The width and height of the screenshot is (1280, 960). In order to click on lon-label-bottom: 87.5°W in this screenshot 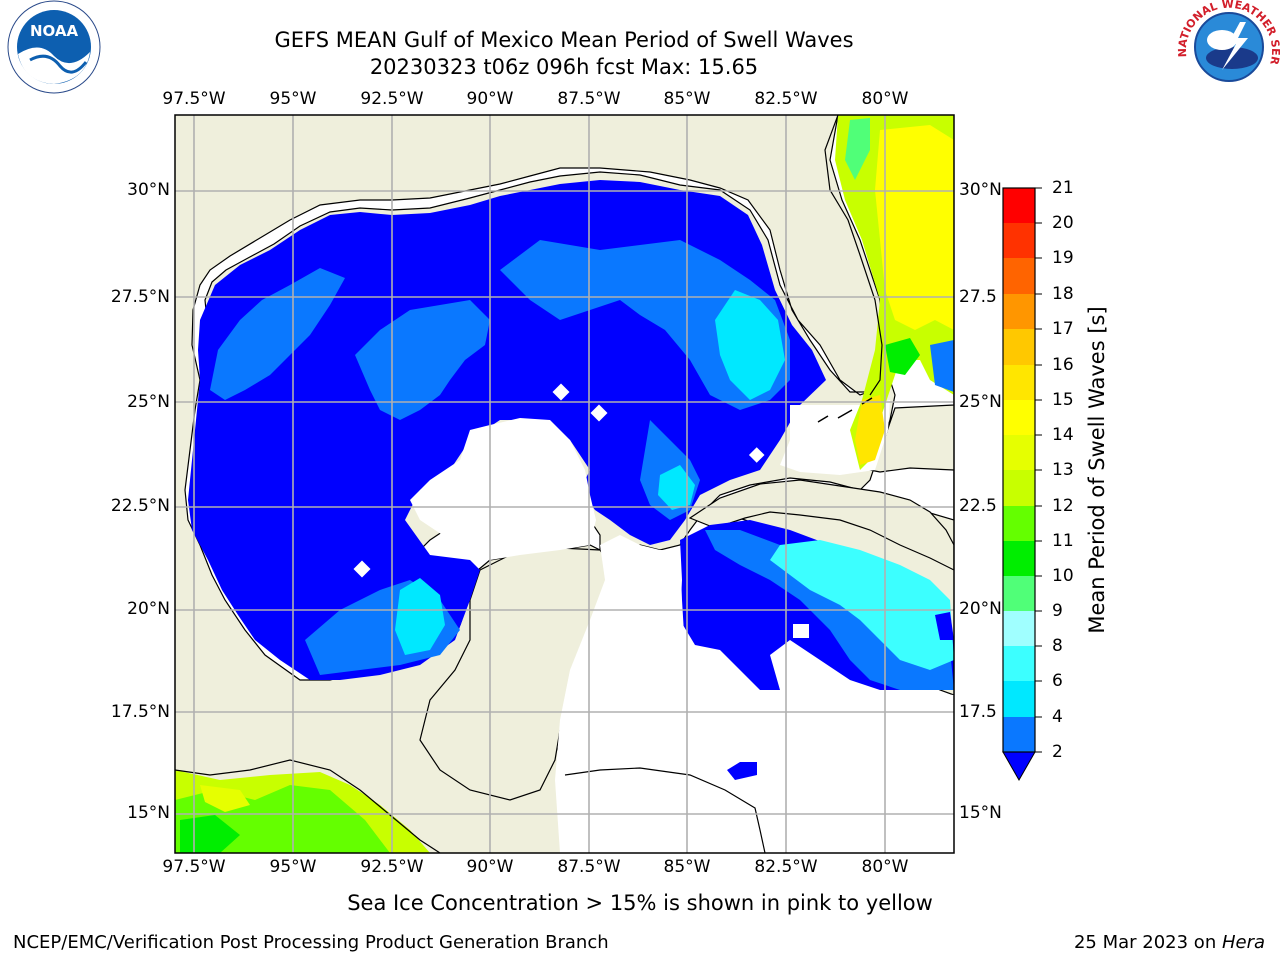, I will do `click(589, 867)`.